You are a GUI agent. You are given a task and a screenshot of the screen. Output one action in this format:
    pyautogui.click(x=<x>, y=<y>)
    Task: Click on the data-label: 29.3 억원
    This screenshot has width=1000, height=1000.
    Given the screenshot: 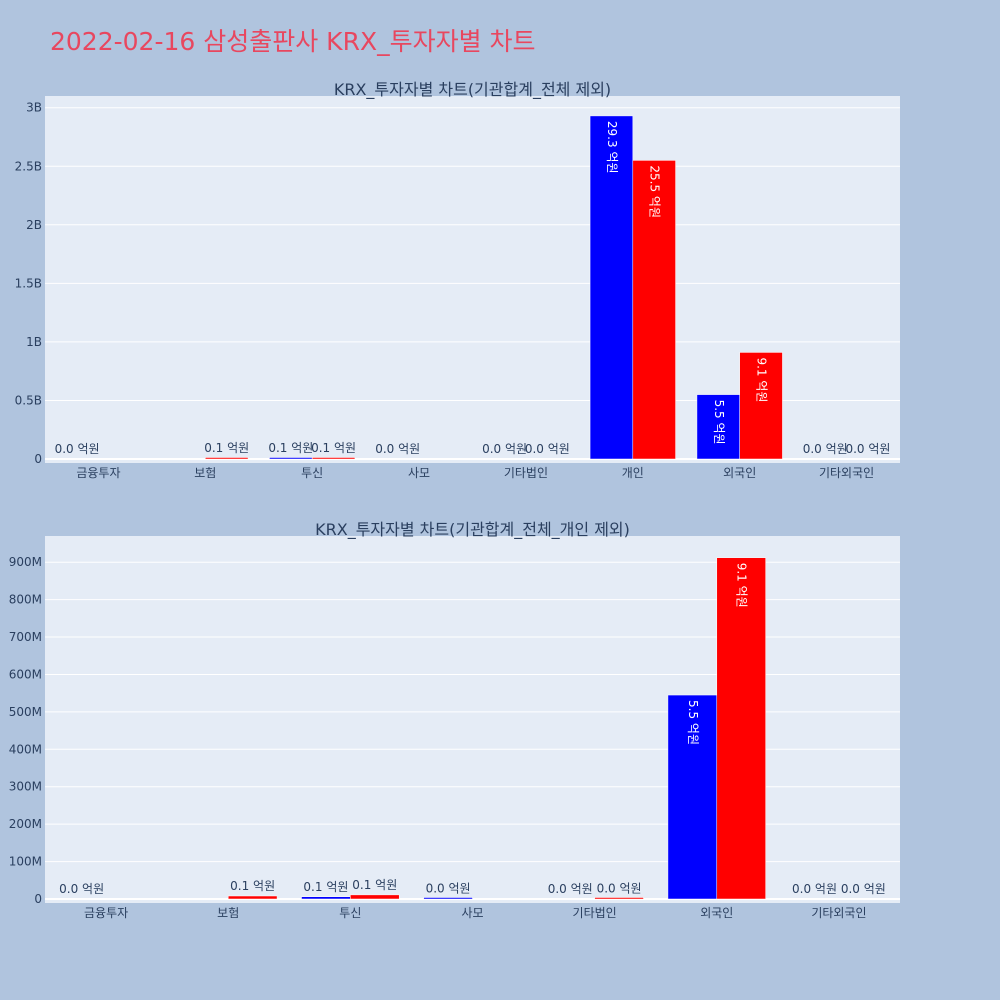 What is the action you would take?
    pyautogui.click(x=612, y=147)
    